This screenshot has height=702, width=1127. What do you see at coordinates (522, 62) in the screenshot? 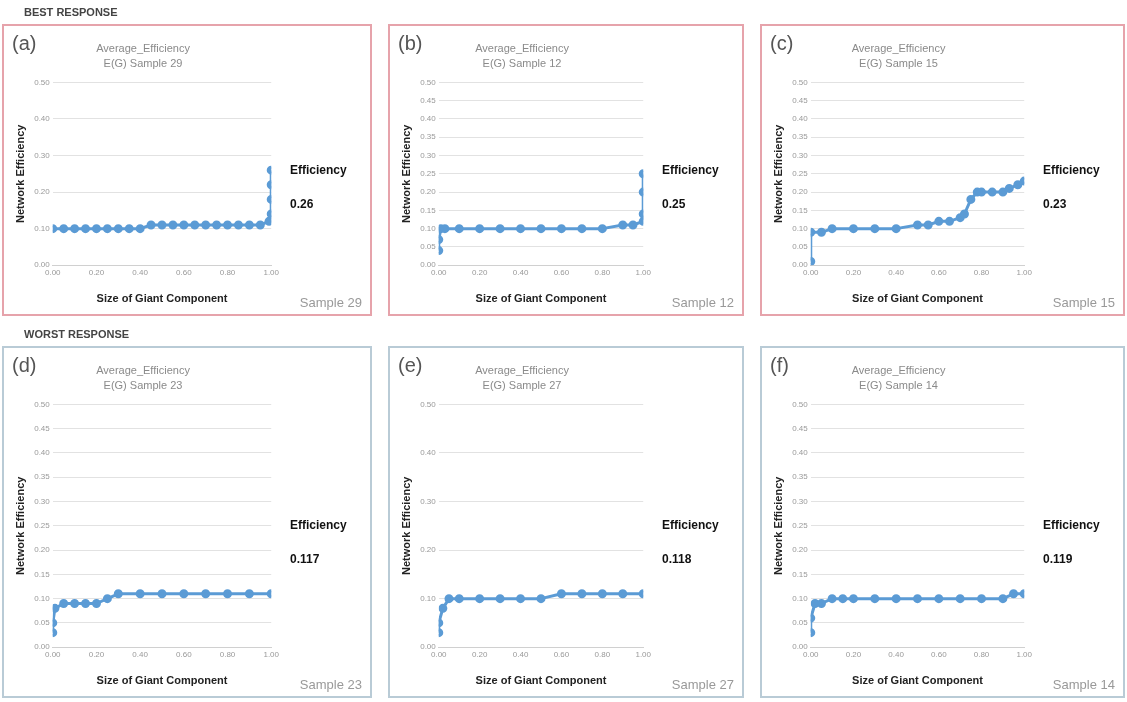
I see `chart-subtitle: E(G) Sample 12` at bounding box center [522, 62].